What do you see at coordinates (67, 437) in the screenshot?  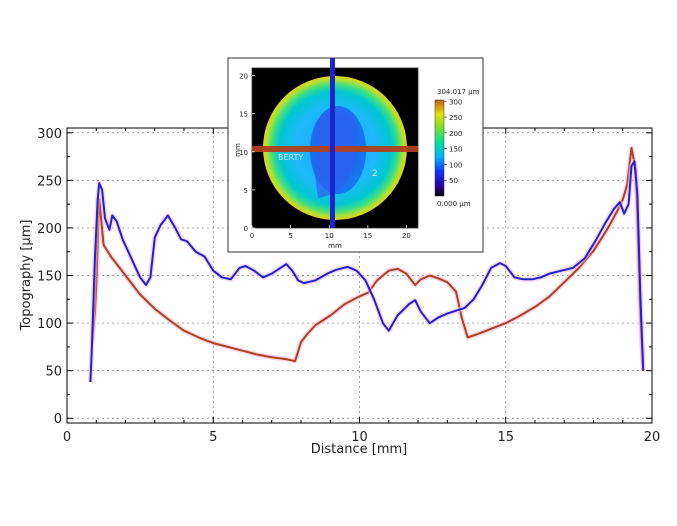 I see `x-tick-label: 0` at bounding box center [67, 437].